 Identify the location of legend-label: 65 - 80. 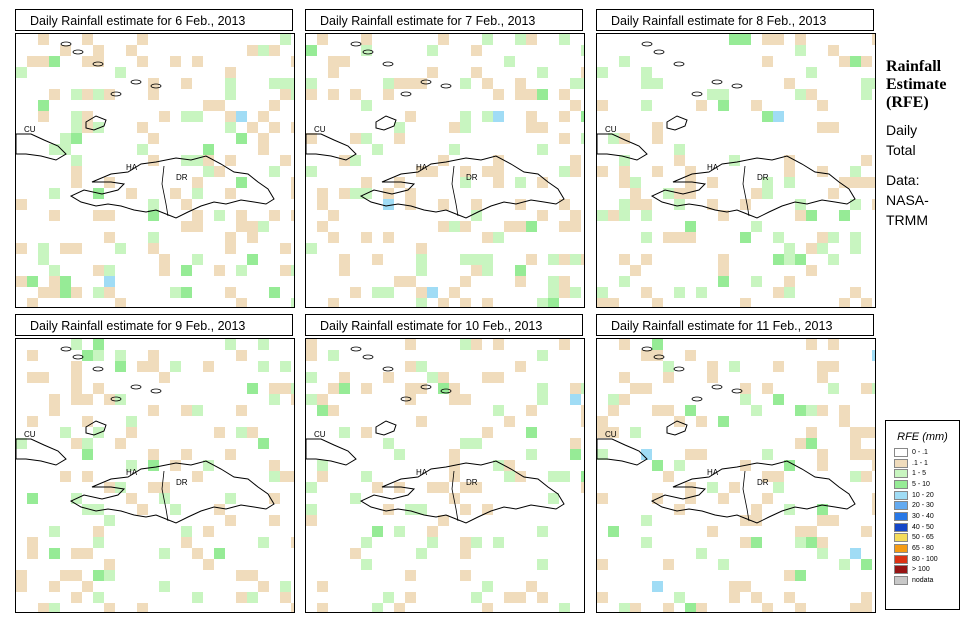
(923, 549).